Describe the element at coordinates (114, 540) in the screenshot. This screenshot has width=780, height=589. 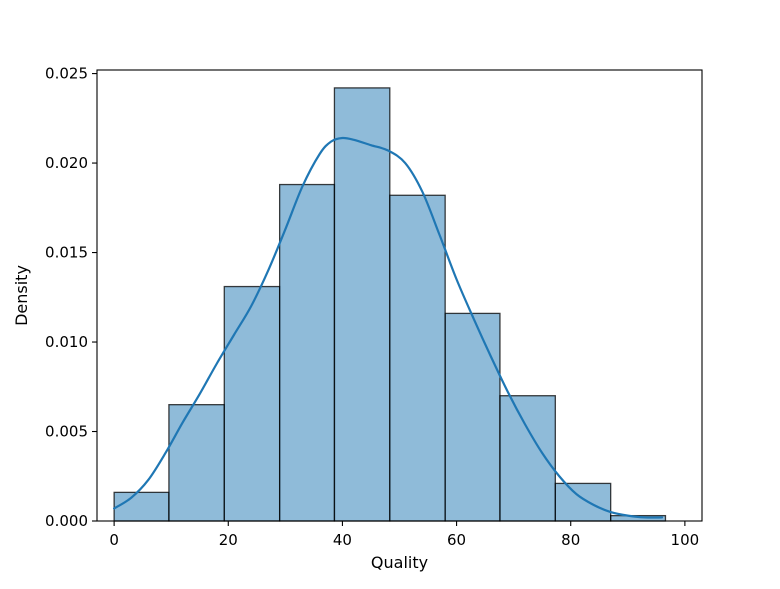
I see `x-tick-label: 0` at that location.